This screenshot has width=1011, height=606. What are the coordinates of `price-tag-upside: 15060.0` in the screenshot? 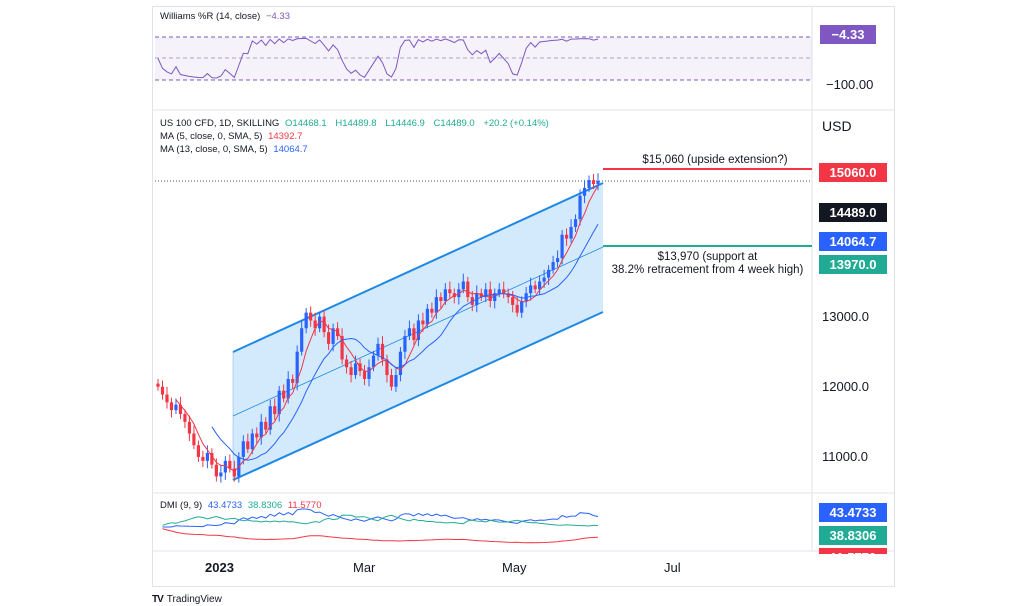 It's located at (853, 172).